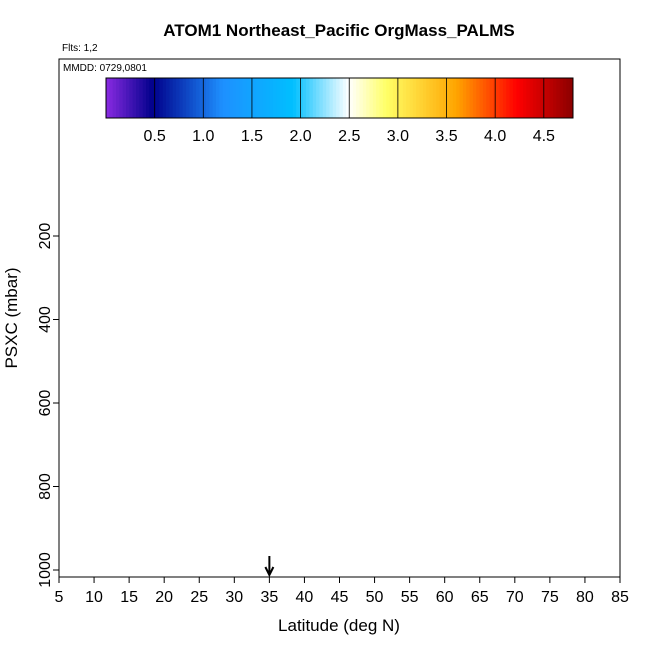  I want to click on colorbar-tick-label: 2.5, so click(349, 136).